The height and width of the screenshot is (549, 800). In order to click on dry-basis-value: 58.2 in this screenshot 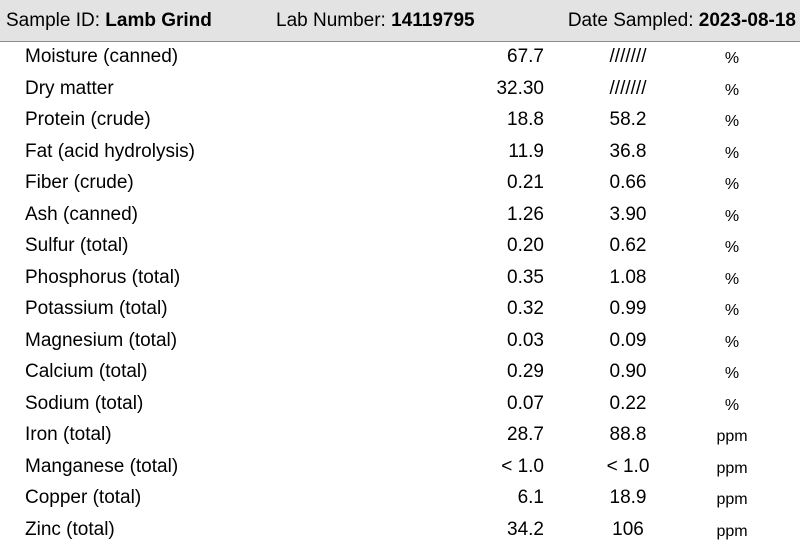, I will do `click(628, 119)`.